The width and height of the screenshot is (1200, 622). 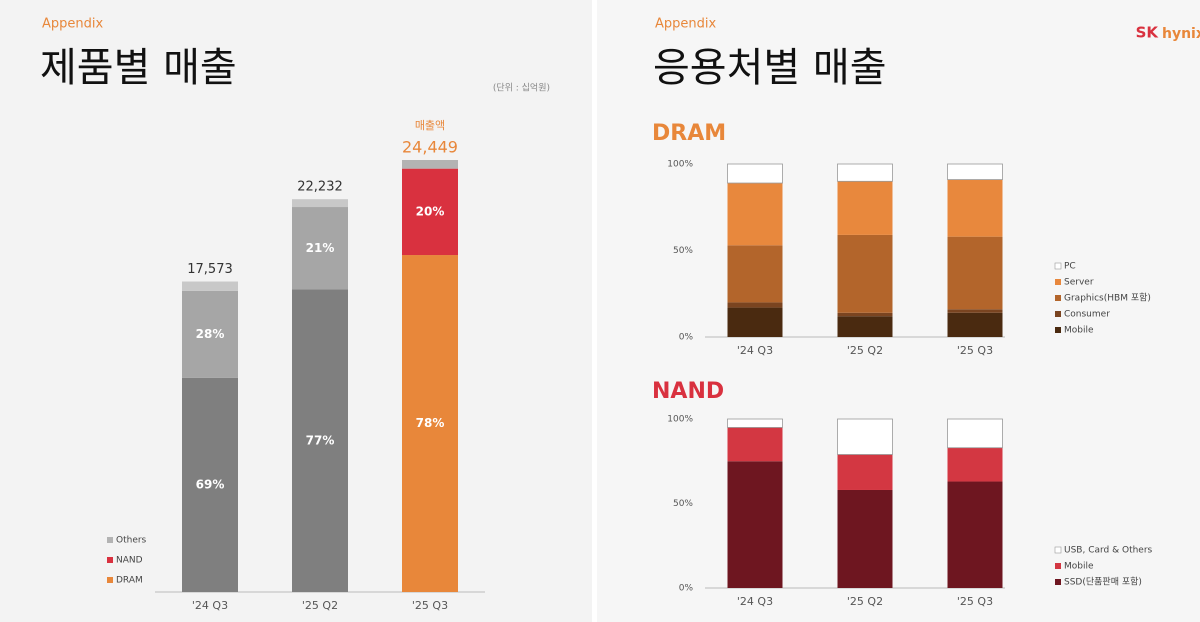 I want to click on total-caption: 매출액, so click(x=430, y=125).